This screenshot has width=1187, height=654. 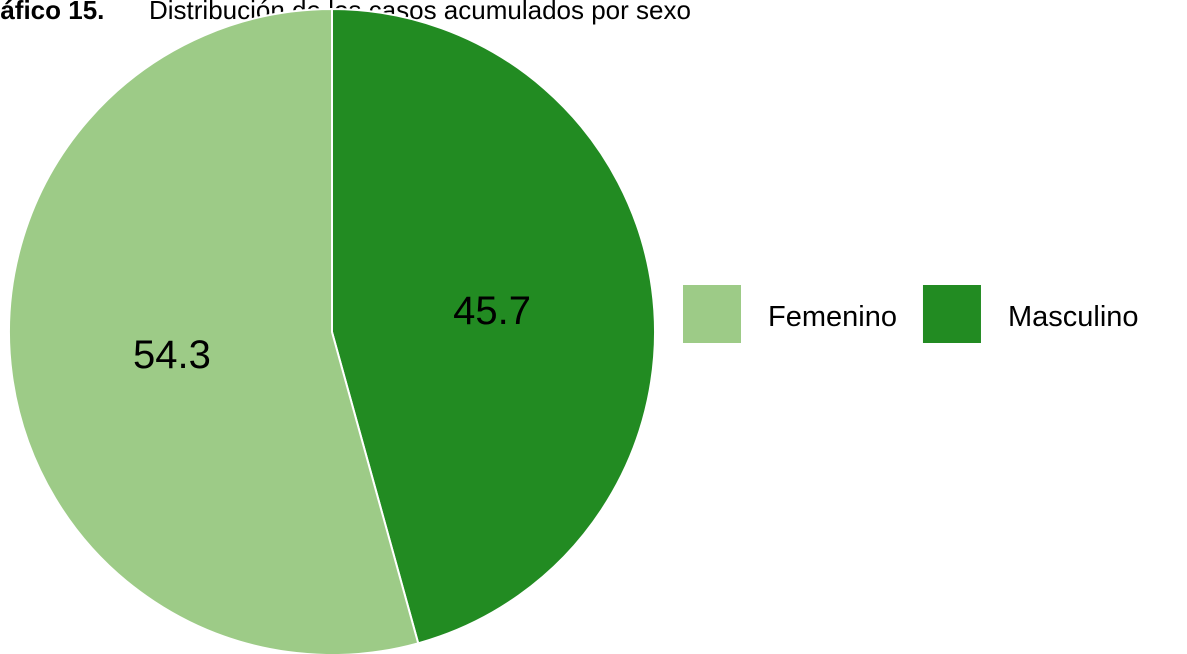 I want to click on data-label: 45.7, so click(x=492, y=311).